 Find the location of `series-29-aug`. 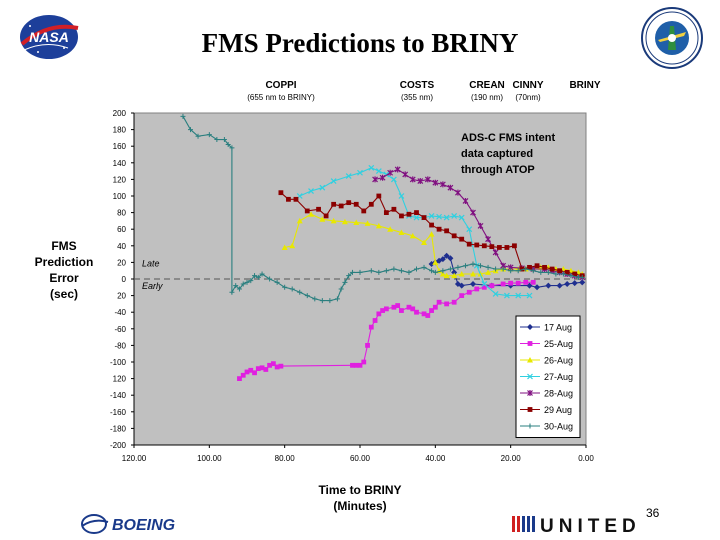

series-29-aug is located at coordinates (431, 234).